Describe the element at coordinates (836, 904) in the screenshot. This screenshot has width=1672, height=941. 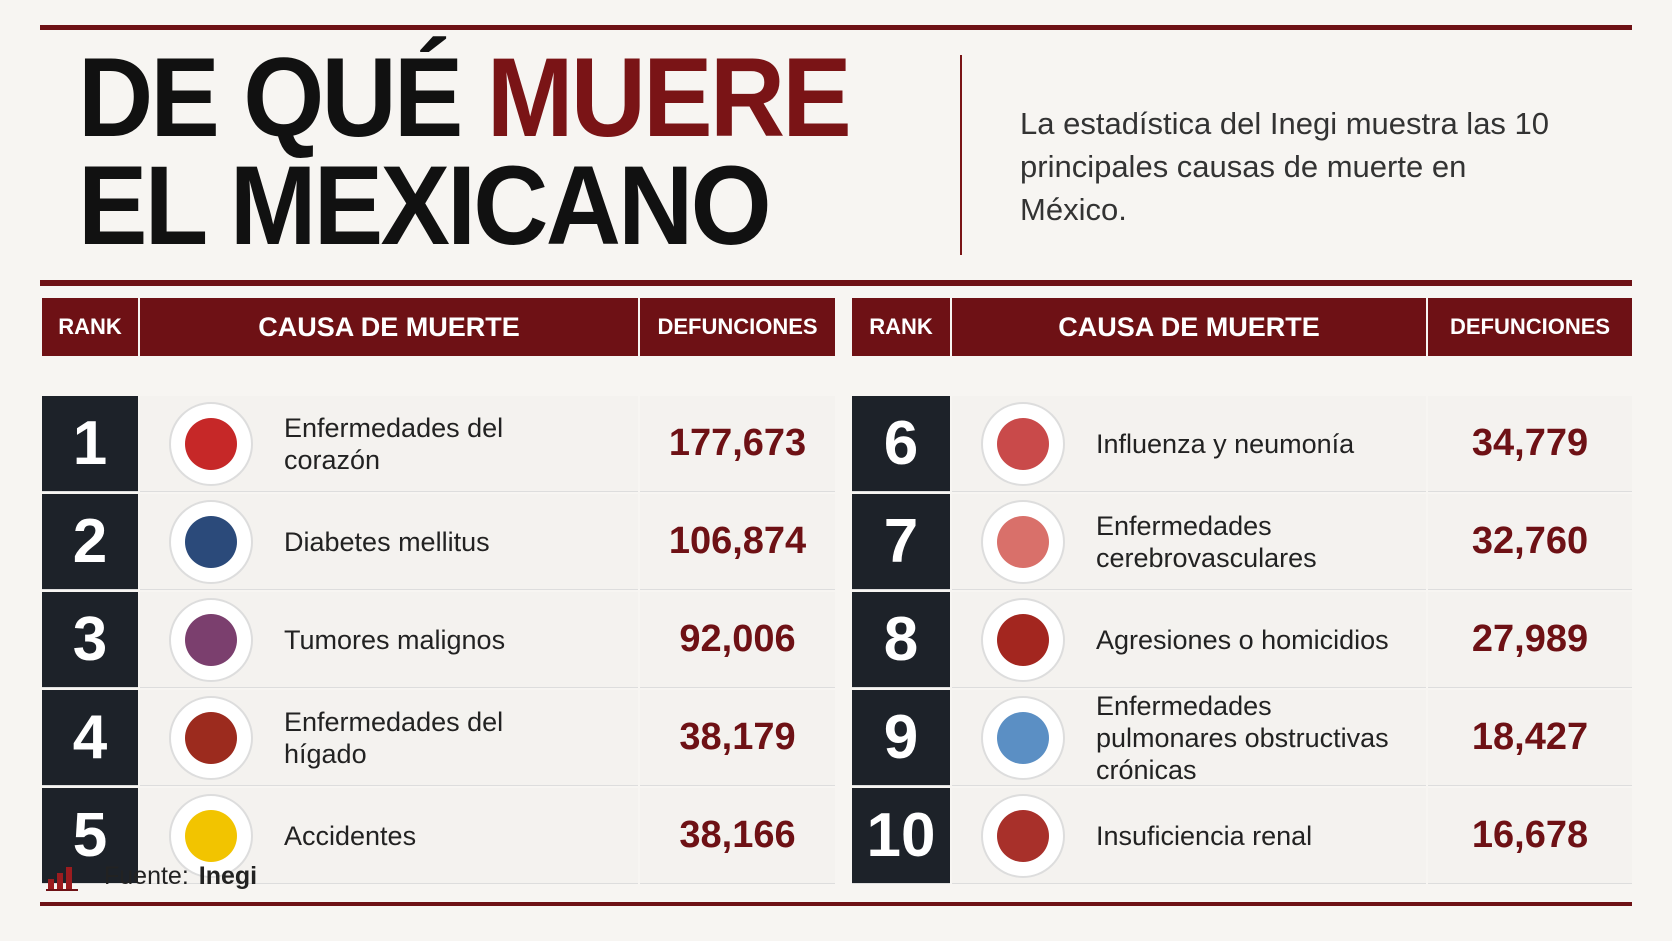
I see `bottom-rule` at that location.